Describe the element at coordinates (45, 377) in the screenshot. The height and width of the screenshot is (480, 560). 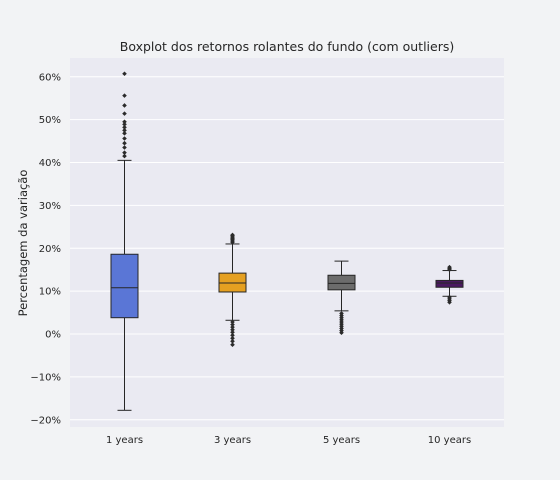
I see `y-tick-label: −10%` at that location.